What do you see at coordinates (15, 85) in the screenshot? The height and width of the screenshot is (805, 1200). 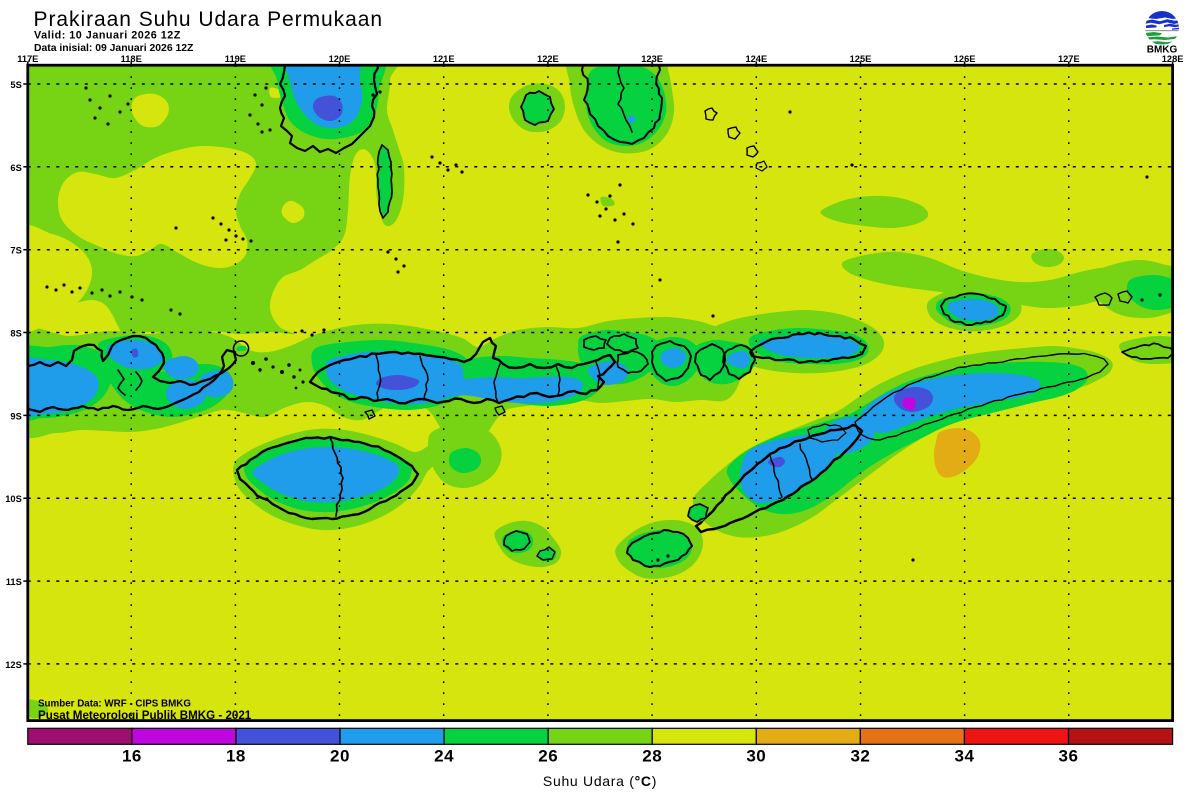 I see `svg-text: 5S` at bounding box center [15, 85].